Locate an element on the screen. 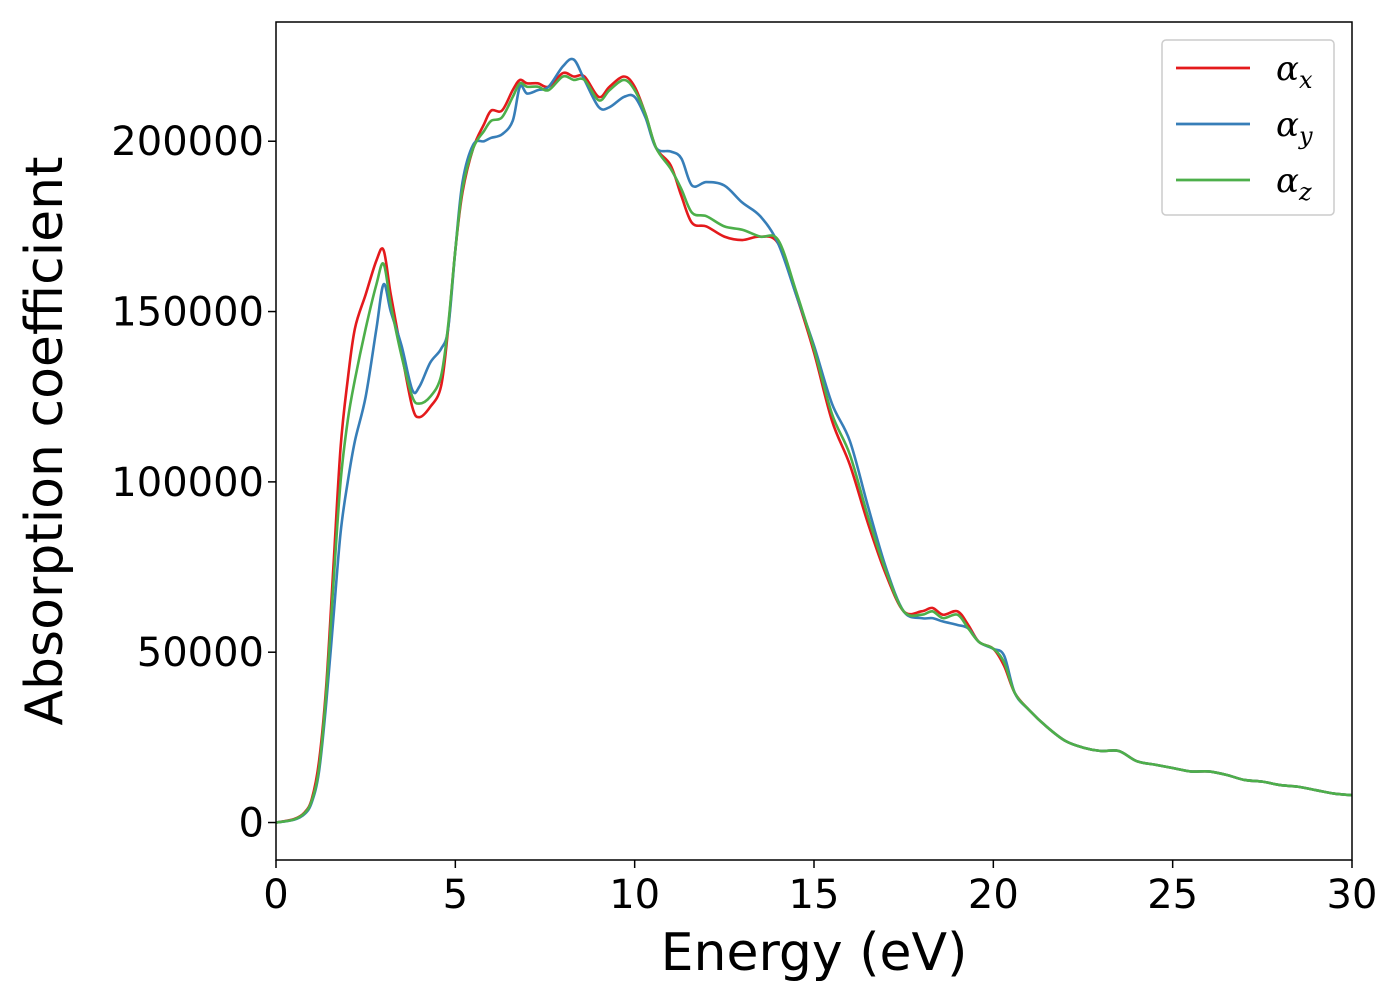  y-tick-label: 0 is located at coordinates (251, 824).